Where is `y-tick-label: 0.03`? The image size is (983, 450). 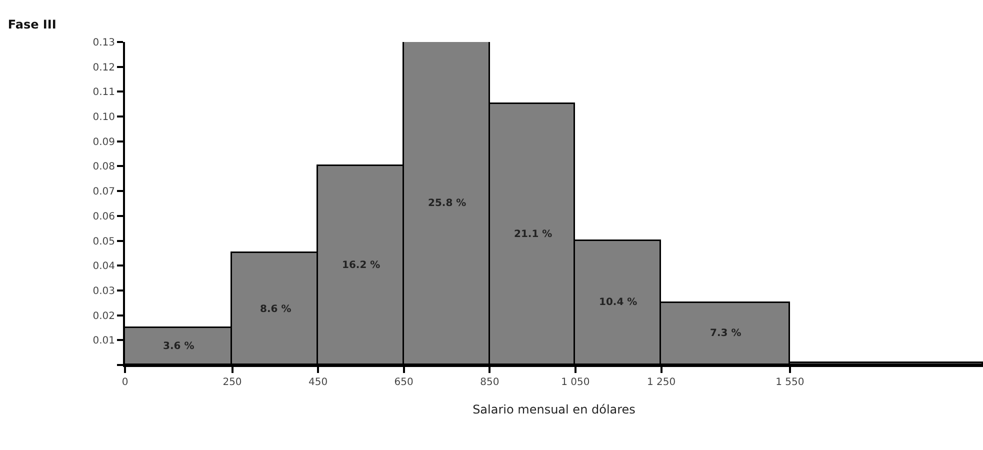 y-tick-label: 0.03 is located at coordinates (103, 291).